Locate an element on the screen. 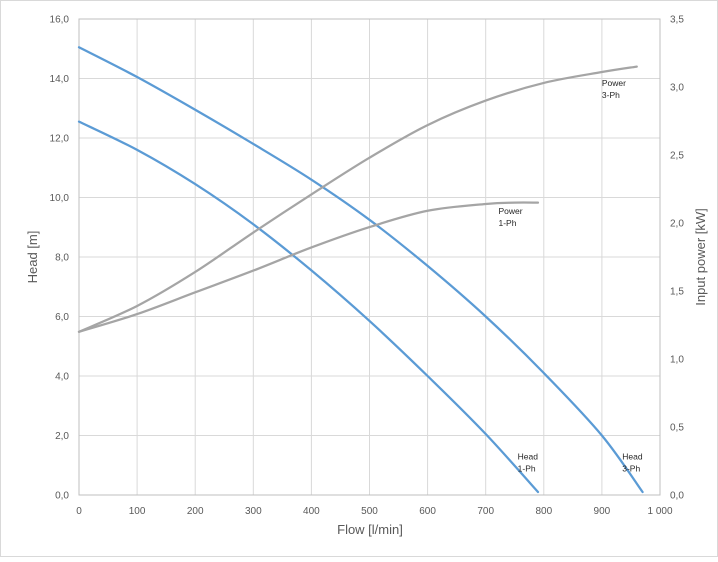 This screenshot has width=718, height=562. y-left-tick-label: 14,0 is located at coordinates (60, 79).